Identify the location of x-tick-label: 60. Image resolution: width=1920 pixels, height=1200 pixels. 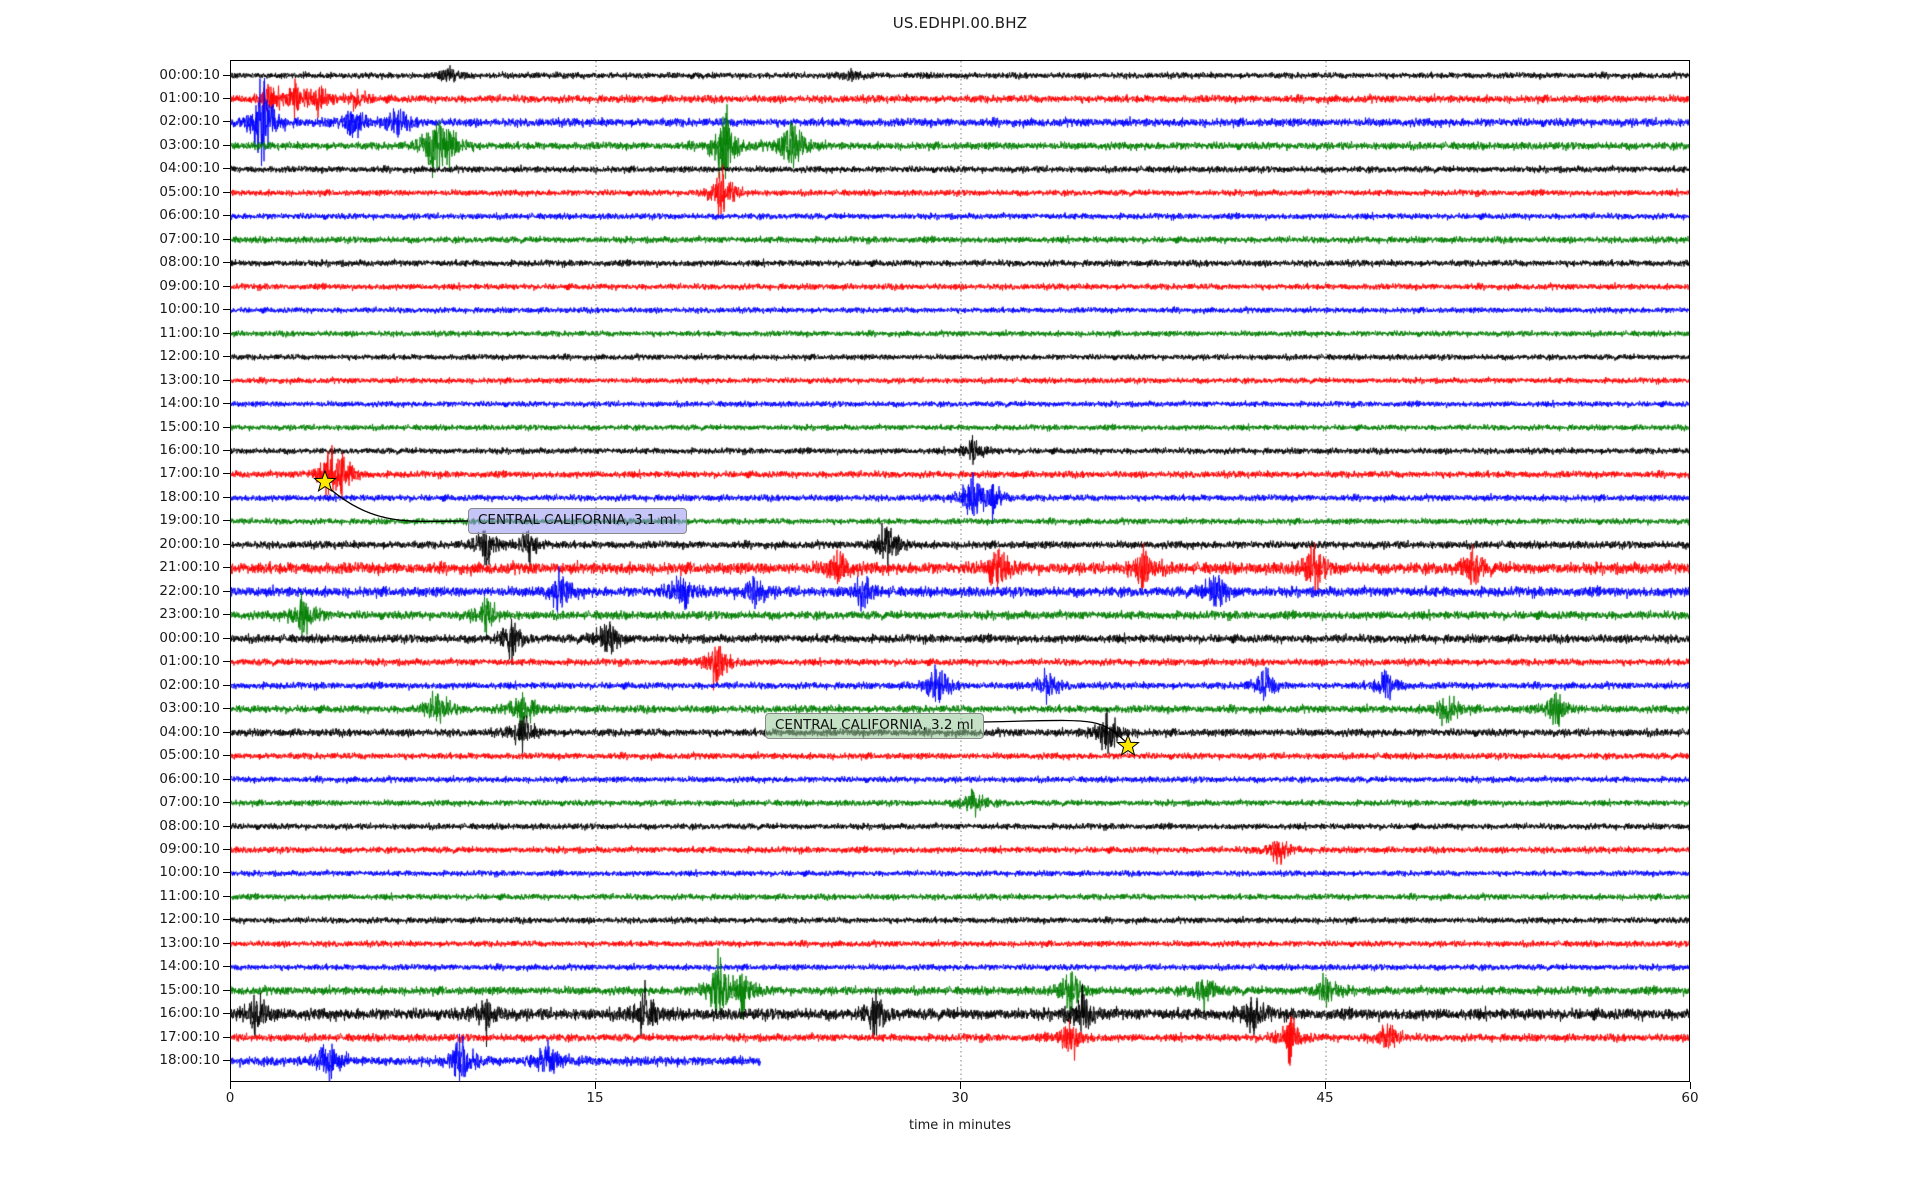
(1690, 1098).